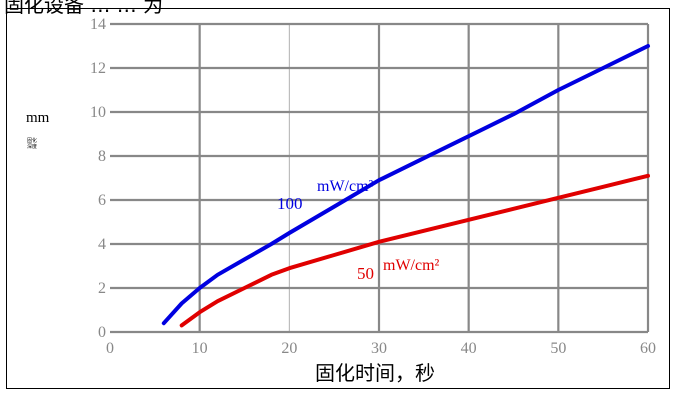  Describe the element at coordinates (648, 348) in the screenshot. I see `x-tick-label: 60` at that location.